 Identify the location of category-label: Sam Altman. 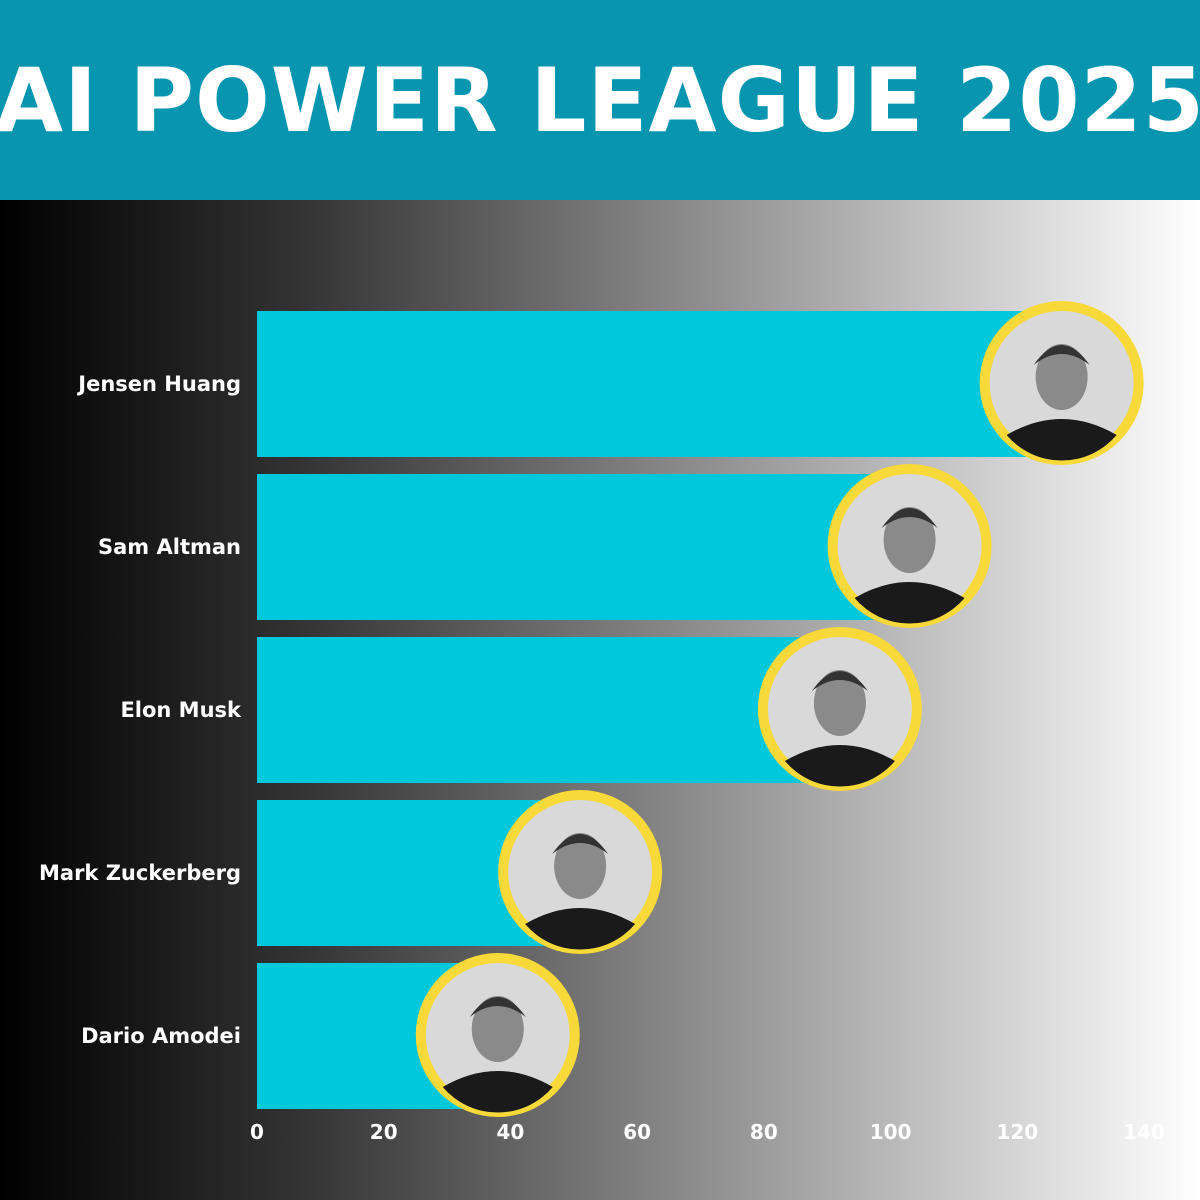
(169, 547).